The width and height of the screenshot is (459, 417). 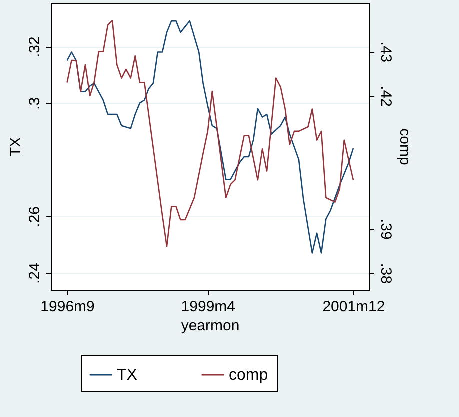 I want to click on legend-label: comp, so click(x=248, y=375).